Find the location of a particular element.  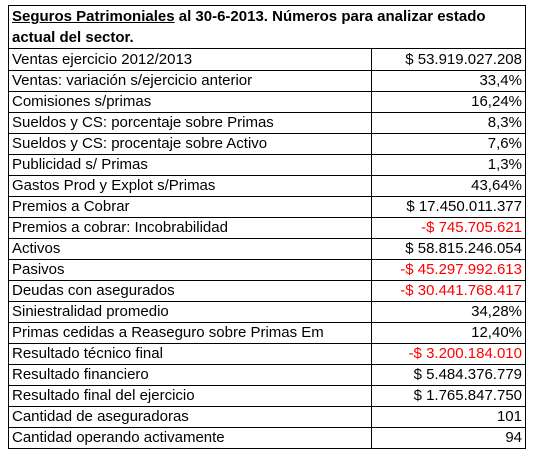

row-label: Premios a Cobrar is located at coordinates (190, 206).